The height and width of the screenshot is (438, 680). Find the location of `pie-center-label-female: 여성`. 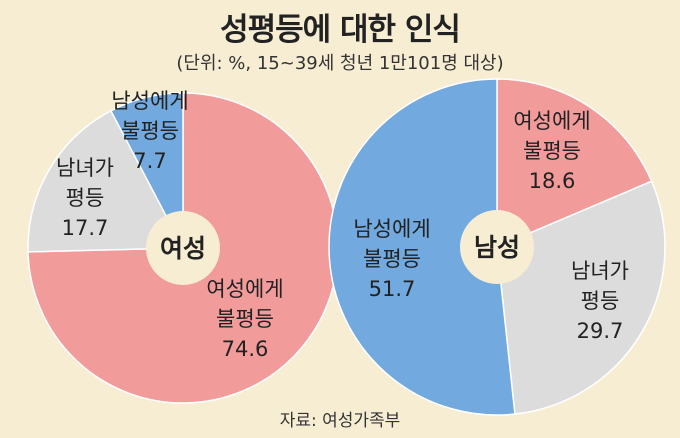

pie-center-label-female: 여성 is located at coordinates (183, 248).